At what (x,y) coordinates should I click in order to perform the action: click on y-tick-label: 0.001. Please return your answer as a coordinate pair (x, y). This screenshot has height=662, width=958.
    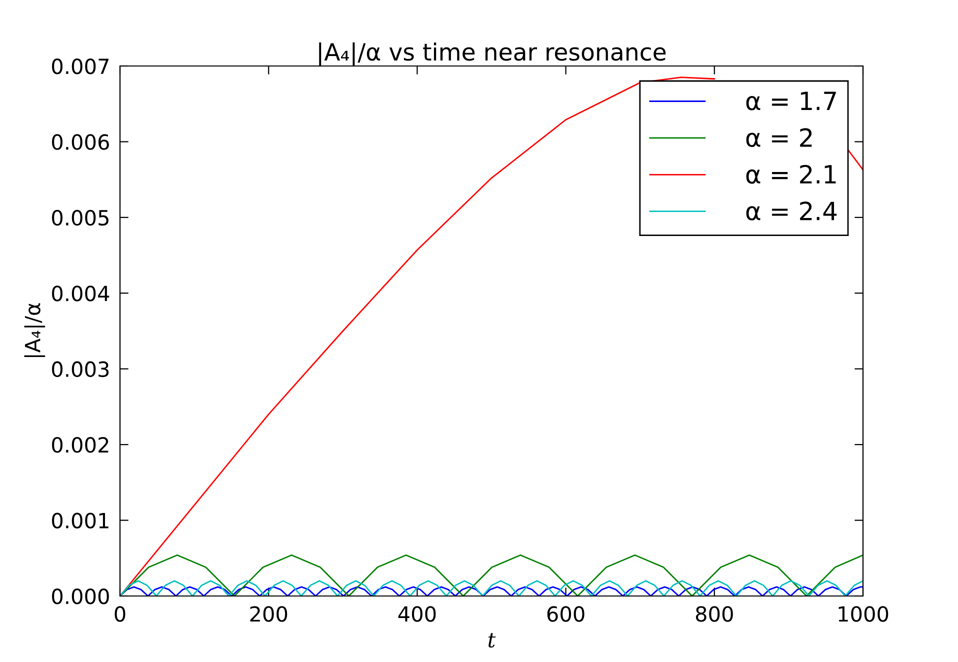
    Looking at the image, I should click on (80, 520).